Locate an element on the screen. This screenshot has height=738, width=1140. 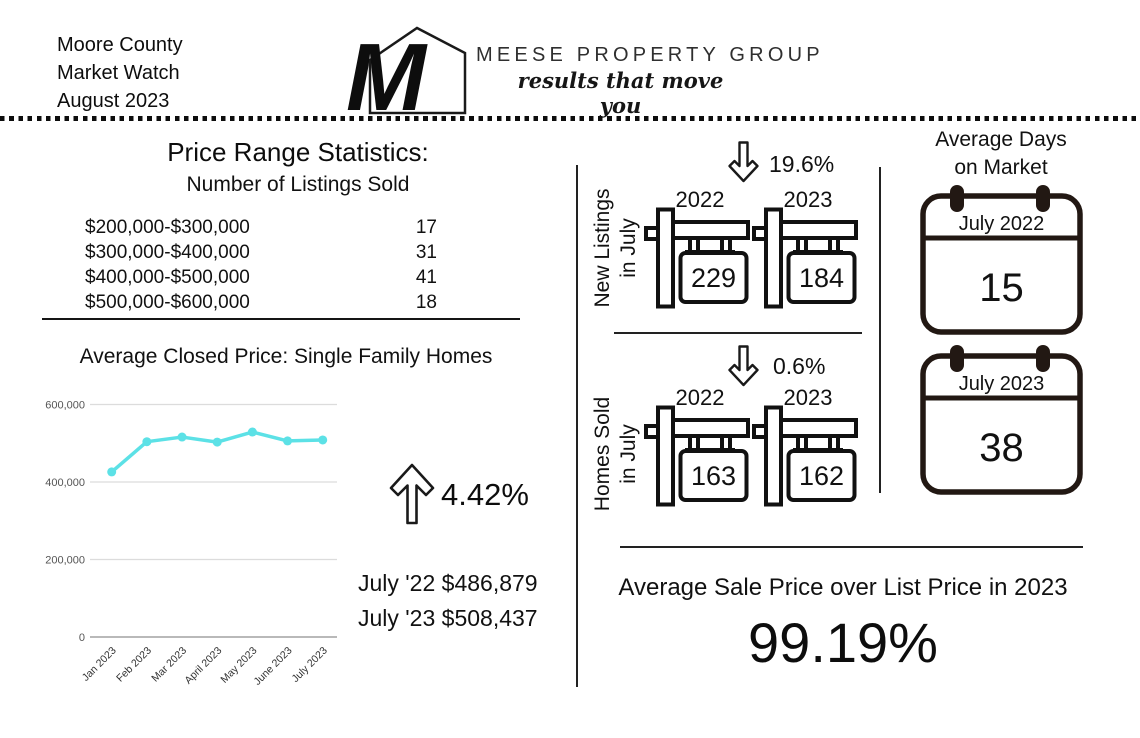
yard-sign-icon: 184 is located at coordinates (805, 258).